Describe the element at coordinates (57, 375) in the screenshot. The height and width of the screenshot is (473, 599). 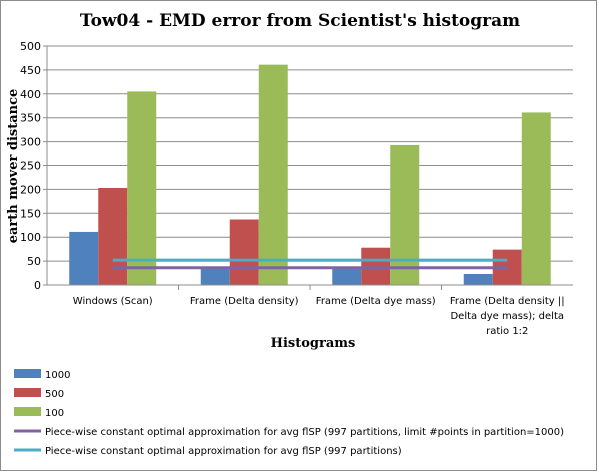
I see `legend-label: 1000` at that location.